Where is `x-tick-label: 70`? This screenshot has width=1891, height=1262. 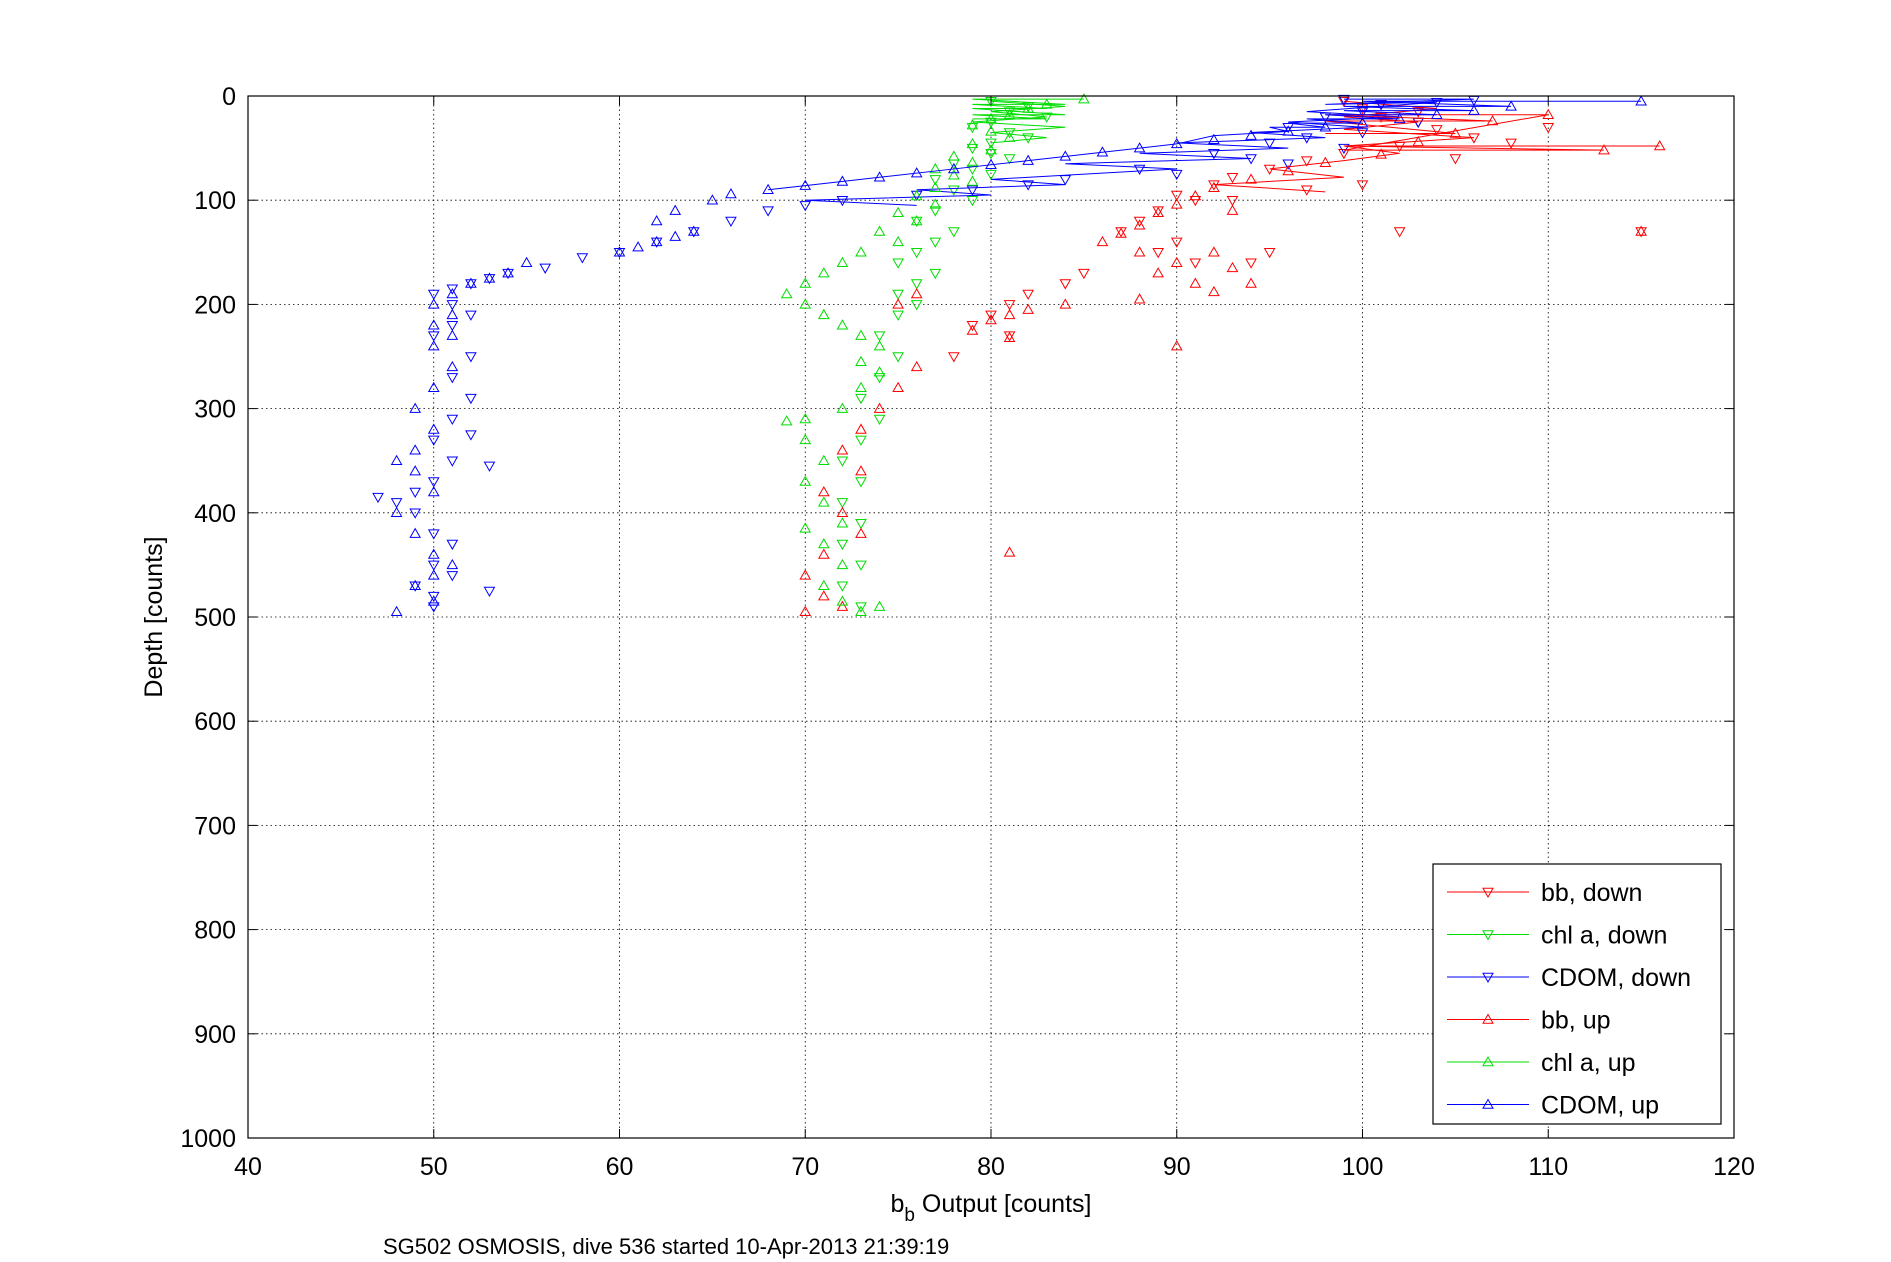
x-tick-label: 70 is located at coordinates (805, 1167).